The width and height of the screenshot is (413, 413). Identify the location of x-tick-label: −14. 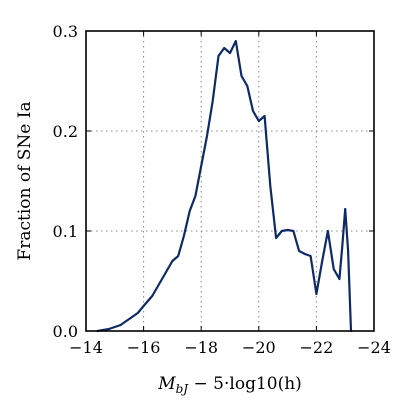
(86, 347).